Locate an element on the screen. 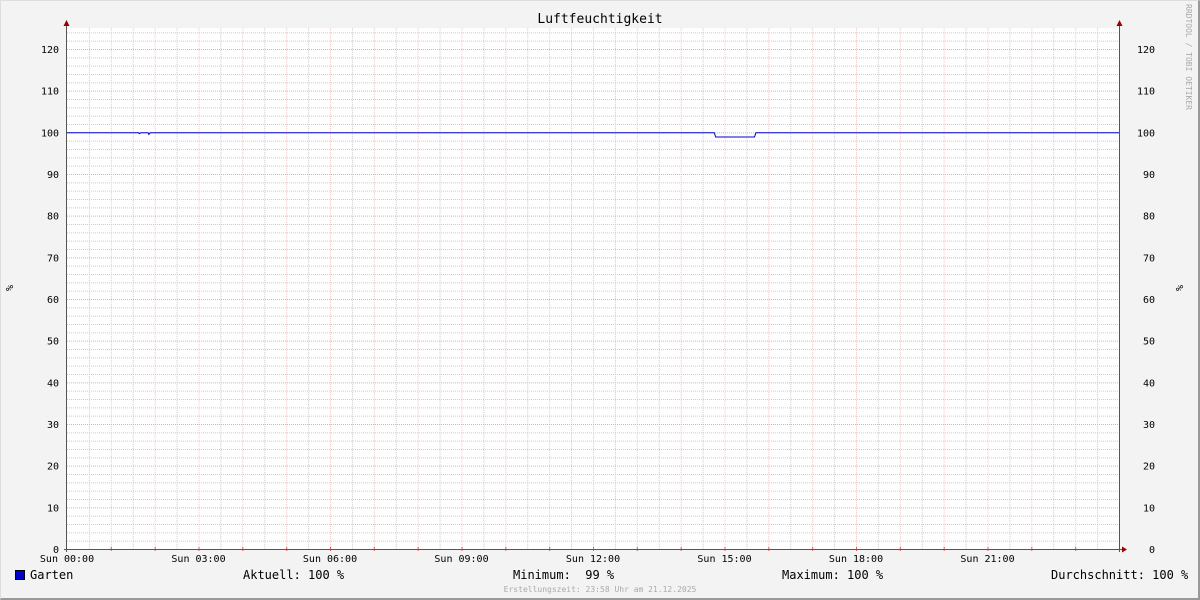 This screenshot has height=600, width=1200. series-line-garten is located at coordinates (593, 135).